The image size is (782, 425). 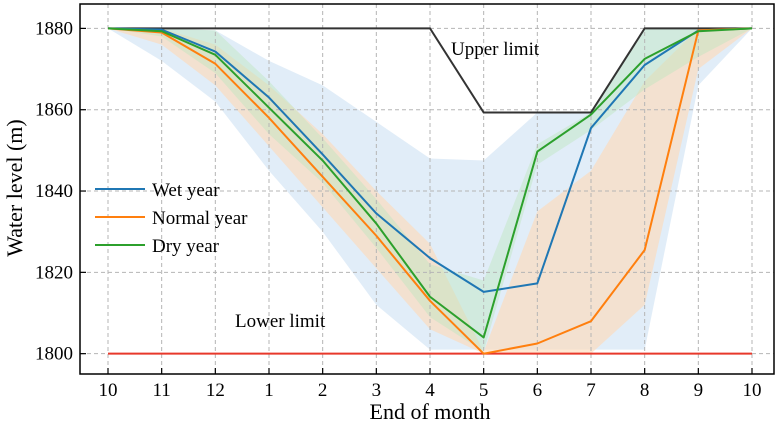 What do you see at coordinates (14, 188) in the screenshot?
I see `y-axis-title: Water level (m)` at bounding box center [14, 188].